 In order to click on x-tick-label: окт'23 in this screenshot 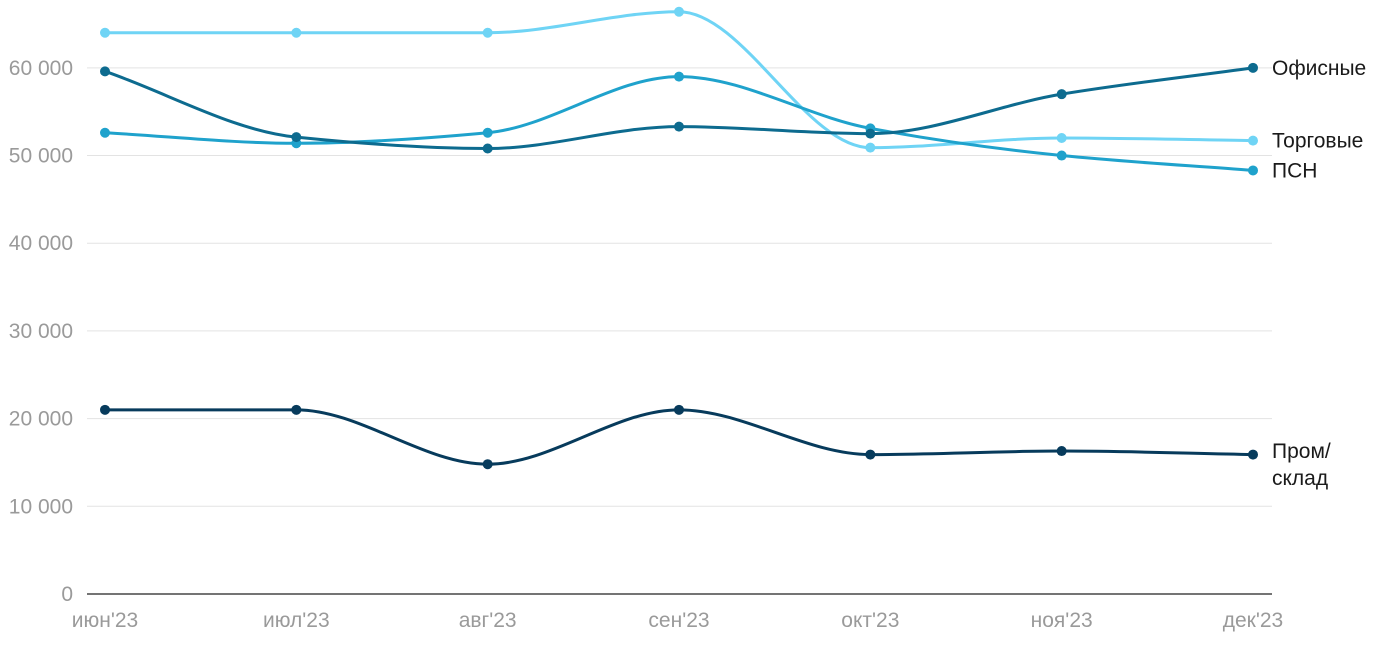, I will do `click(870, 620)`.